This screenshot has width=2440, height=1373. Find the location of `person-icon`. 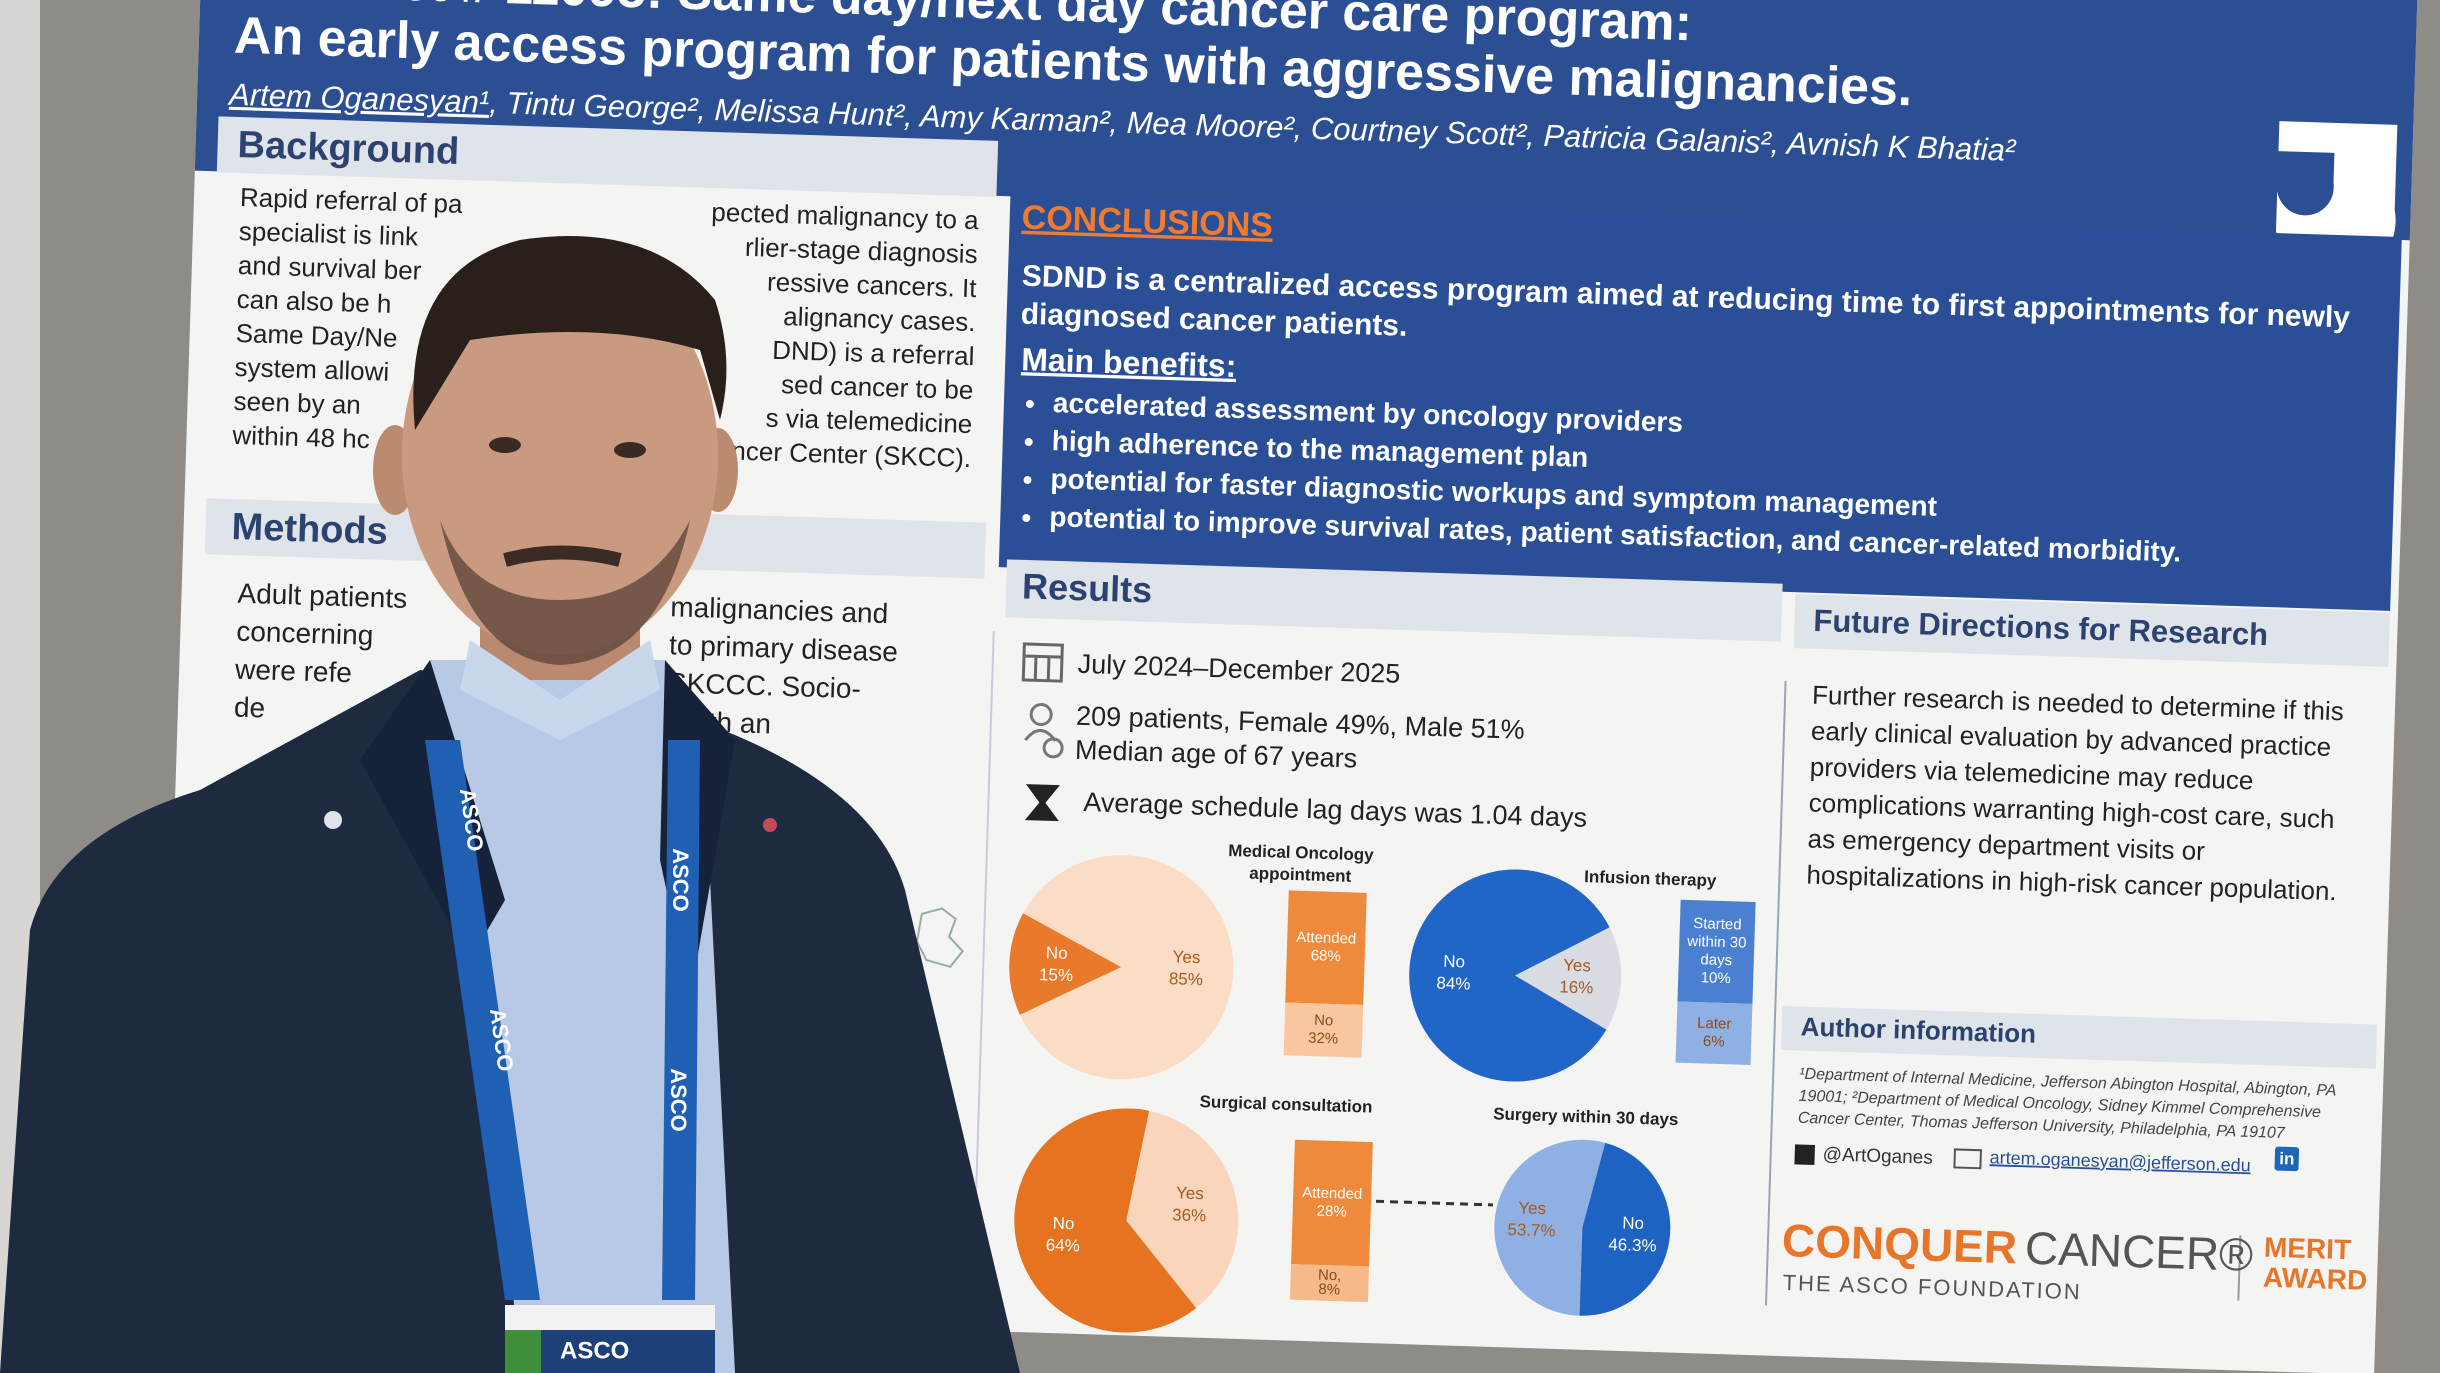

person-icon is located at coordinates (1044, 731).